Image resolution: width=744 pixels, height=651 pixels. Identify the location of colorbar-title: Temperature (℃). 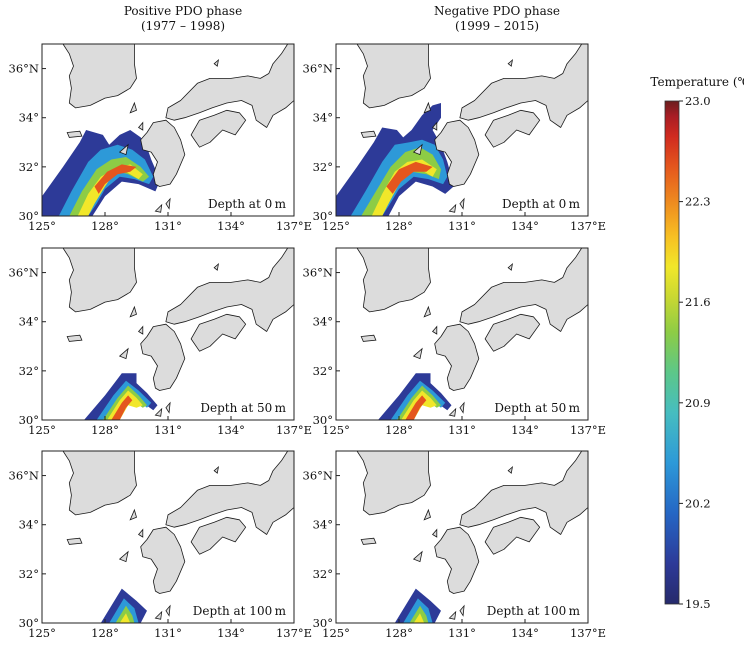
(697, 82).